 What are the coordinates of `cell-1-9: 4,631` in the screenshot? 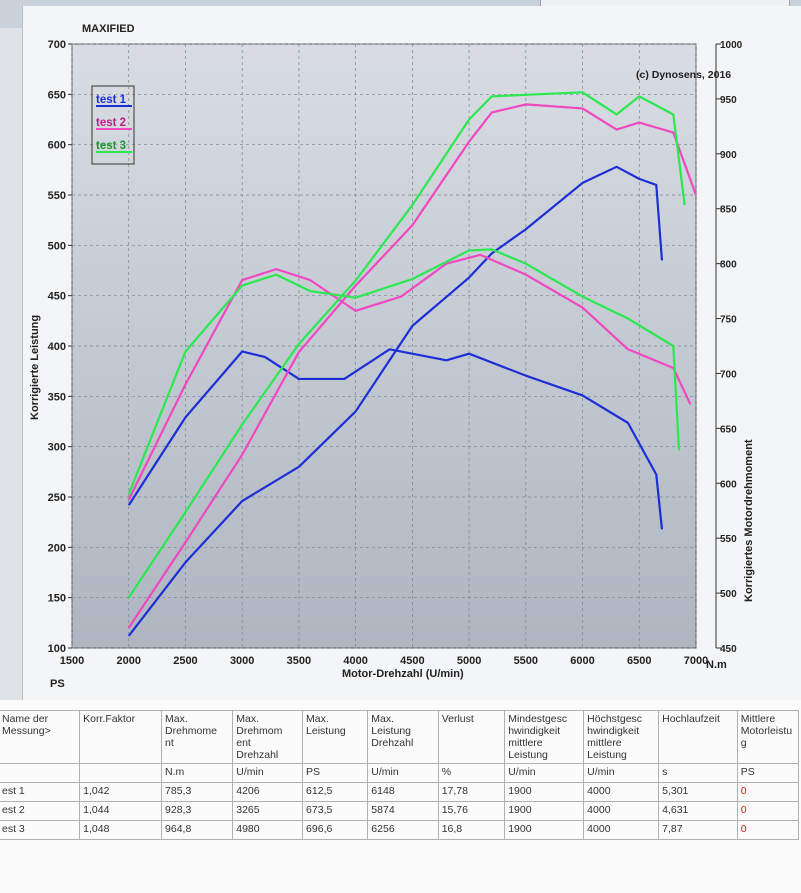 It's located at (698, 811).